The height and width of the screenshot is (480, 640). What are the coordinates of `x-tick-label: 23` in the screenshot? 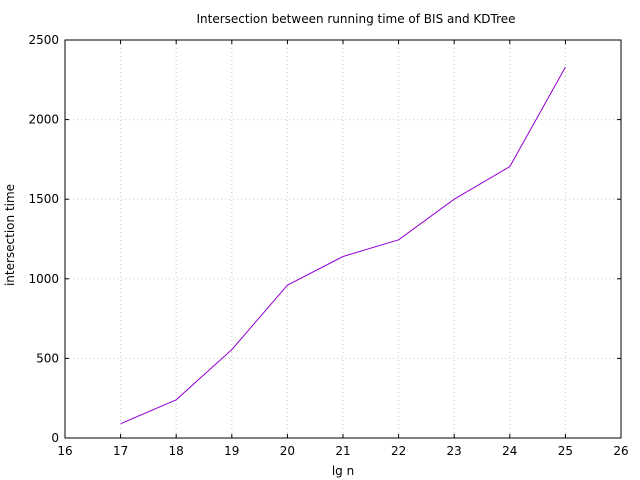 It's located at (454, 451).